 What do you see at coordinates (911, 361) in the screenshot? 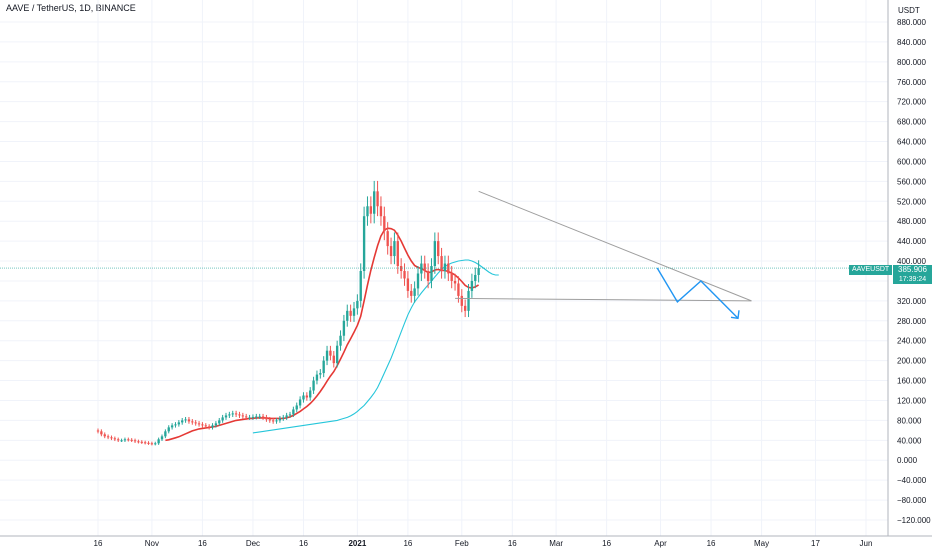
I see `y-tick-label: 200.000` at bounding box center [911, 361].